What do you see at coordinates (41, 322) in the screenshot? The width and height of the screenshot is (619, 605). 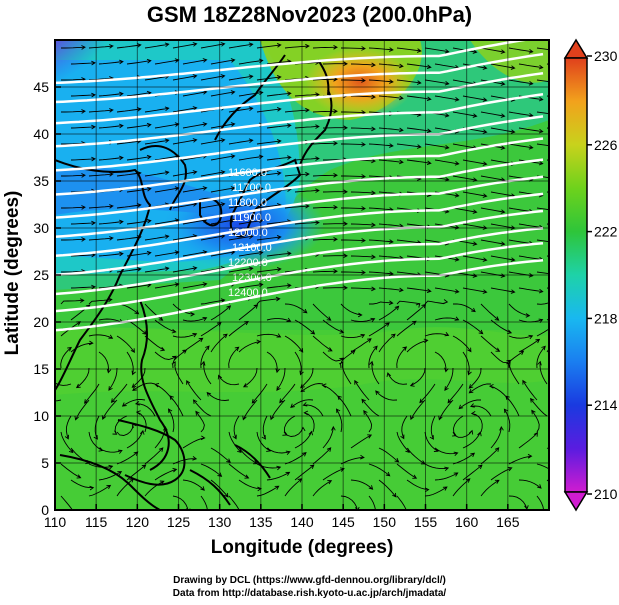 I see `y-tick-label: 20` at bounding box center [41, 322].